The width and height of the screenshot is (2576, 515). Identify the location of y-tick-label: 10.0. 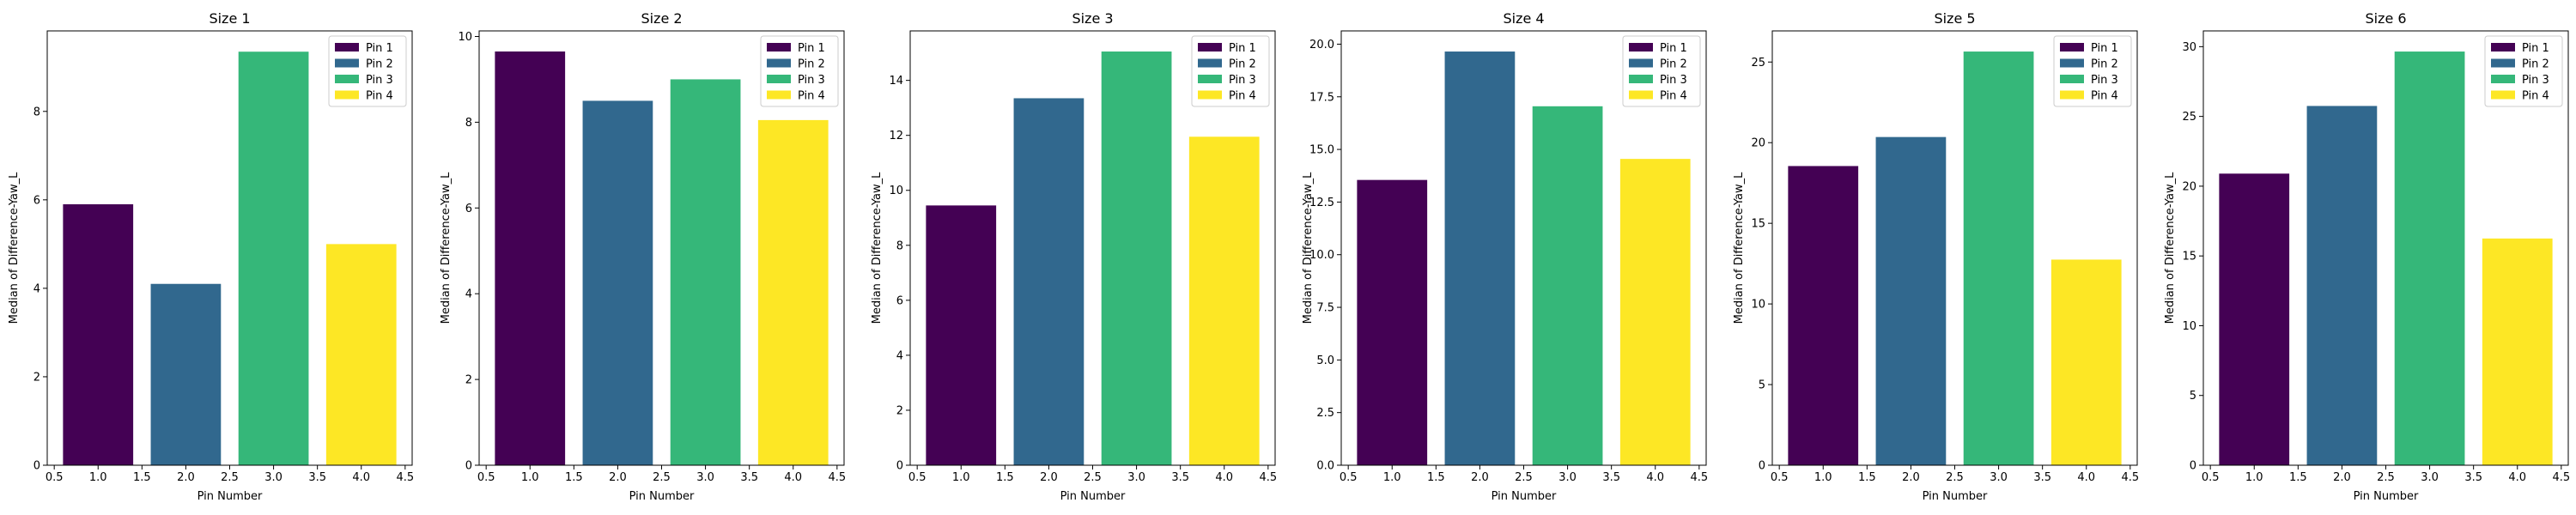
(1321, 255).